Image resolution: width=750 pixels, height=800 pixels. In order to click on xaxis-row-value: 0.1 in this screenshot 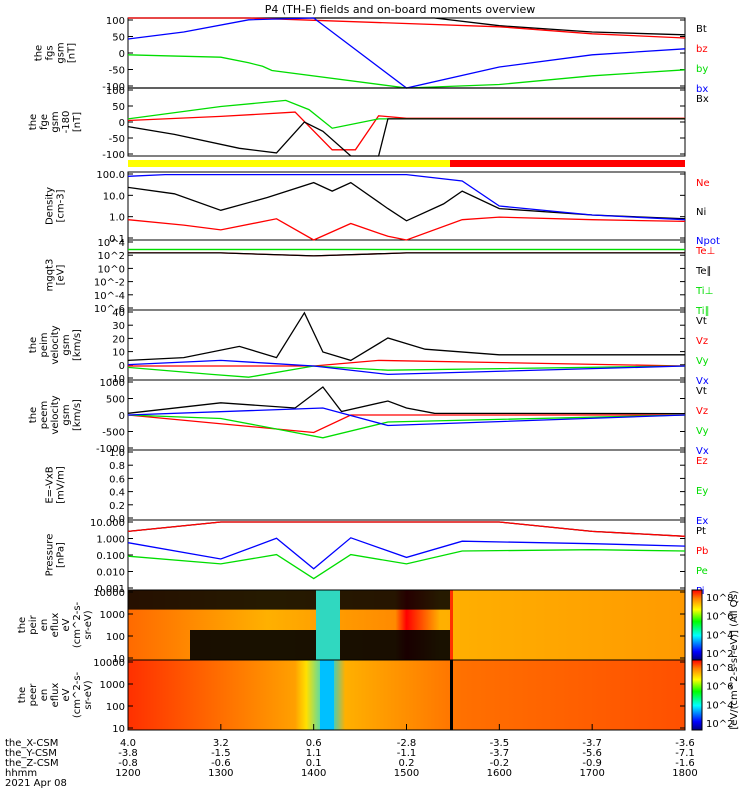, I will do `click(314, 763)`.